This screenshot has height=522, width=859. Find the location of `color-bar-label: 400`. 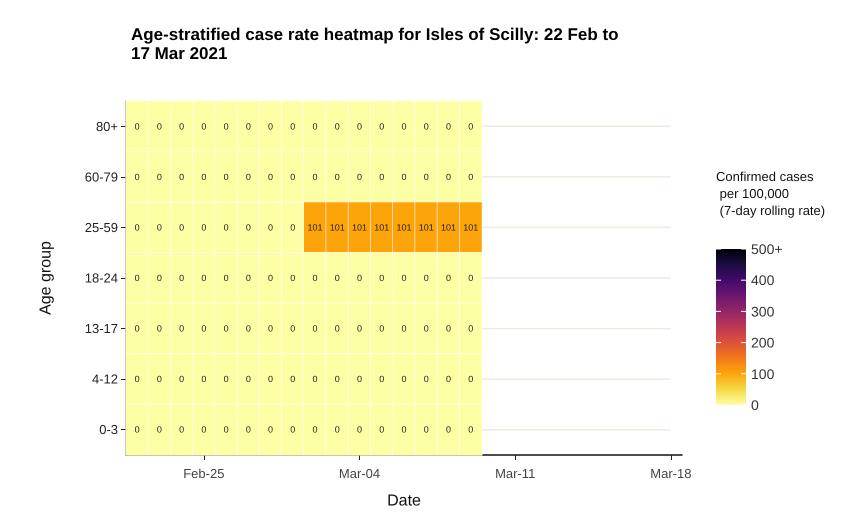

color-bar-label: 400 is located at coordinates (763, 280).